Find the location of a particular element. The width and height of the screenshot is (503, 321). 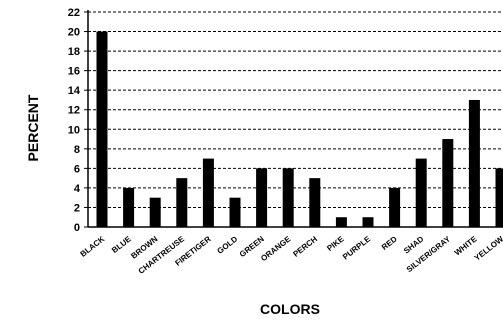

x-tick-label: CHARTREUSE is located at coordinates (162, 255).